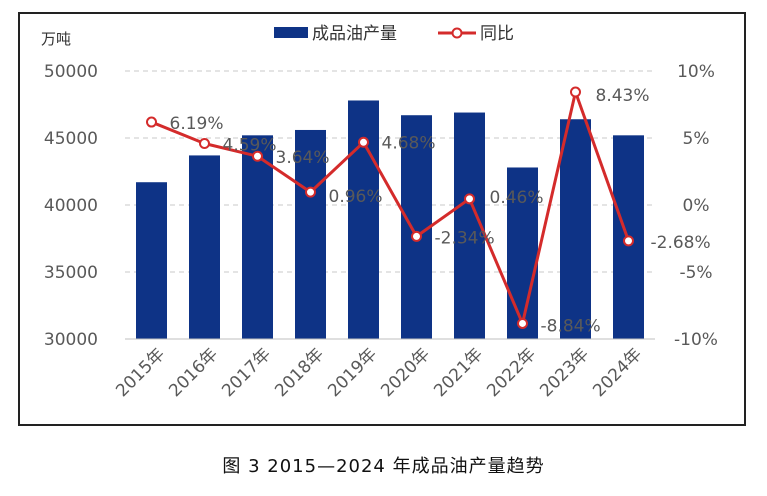 The width and height of the screenshot is (767, 496). What do you see at coordinates (291, 32) in the screenshot?
I see `legend-swatch-output` at bounding box center [291, 32].